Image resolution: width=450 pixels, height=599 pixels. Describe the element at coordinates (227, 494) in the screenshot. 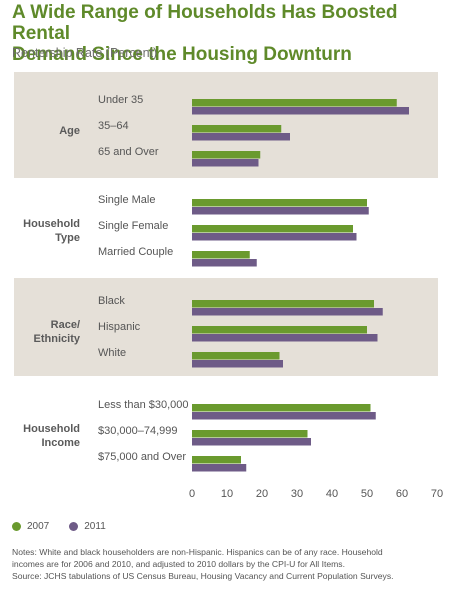

I see `x-tick-label-10: 10` at that location.